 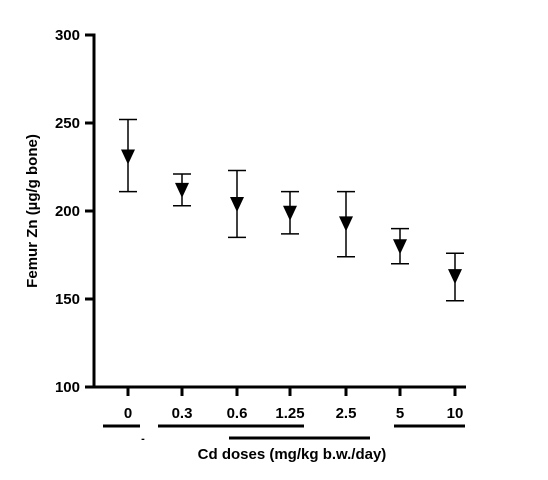 I want to click on x-tick-label: 2.5, so click(x=346, y=413).